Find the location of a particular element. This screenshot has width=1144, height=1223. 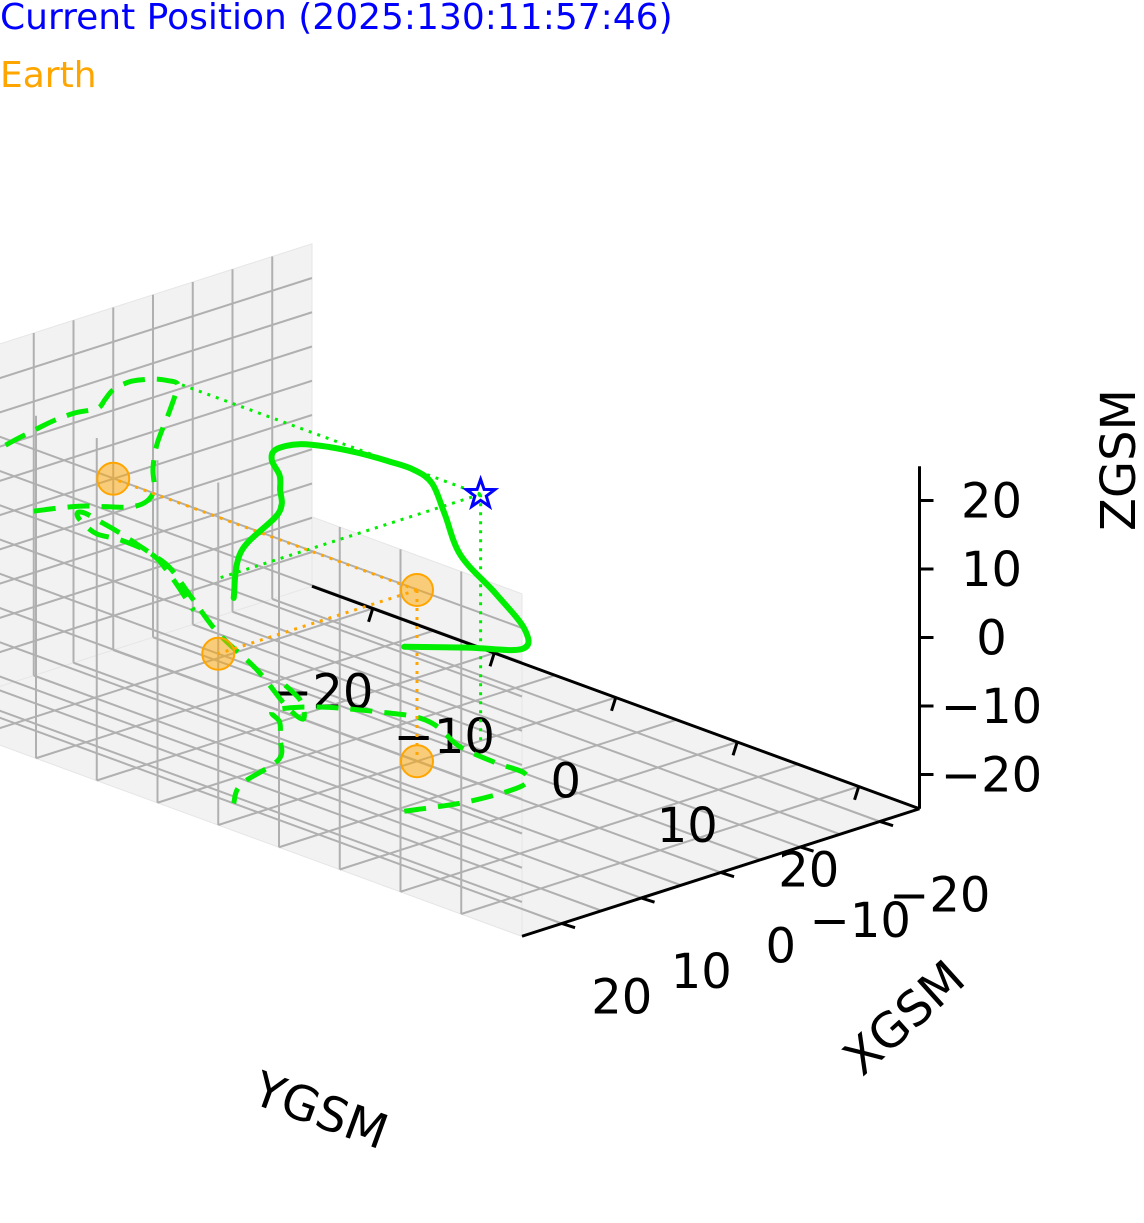

x-axis-label: XGSM is located at coordinates (904, 1018).